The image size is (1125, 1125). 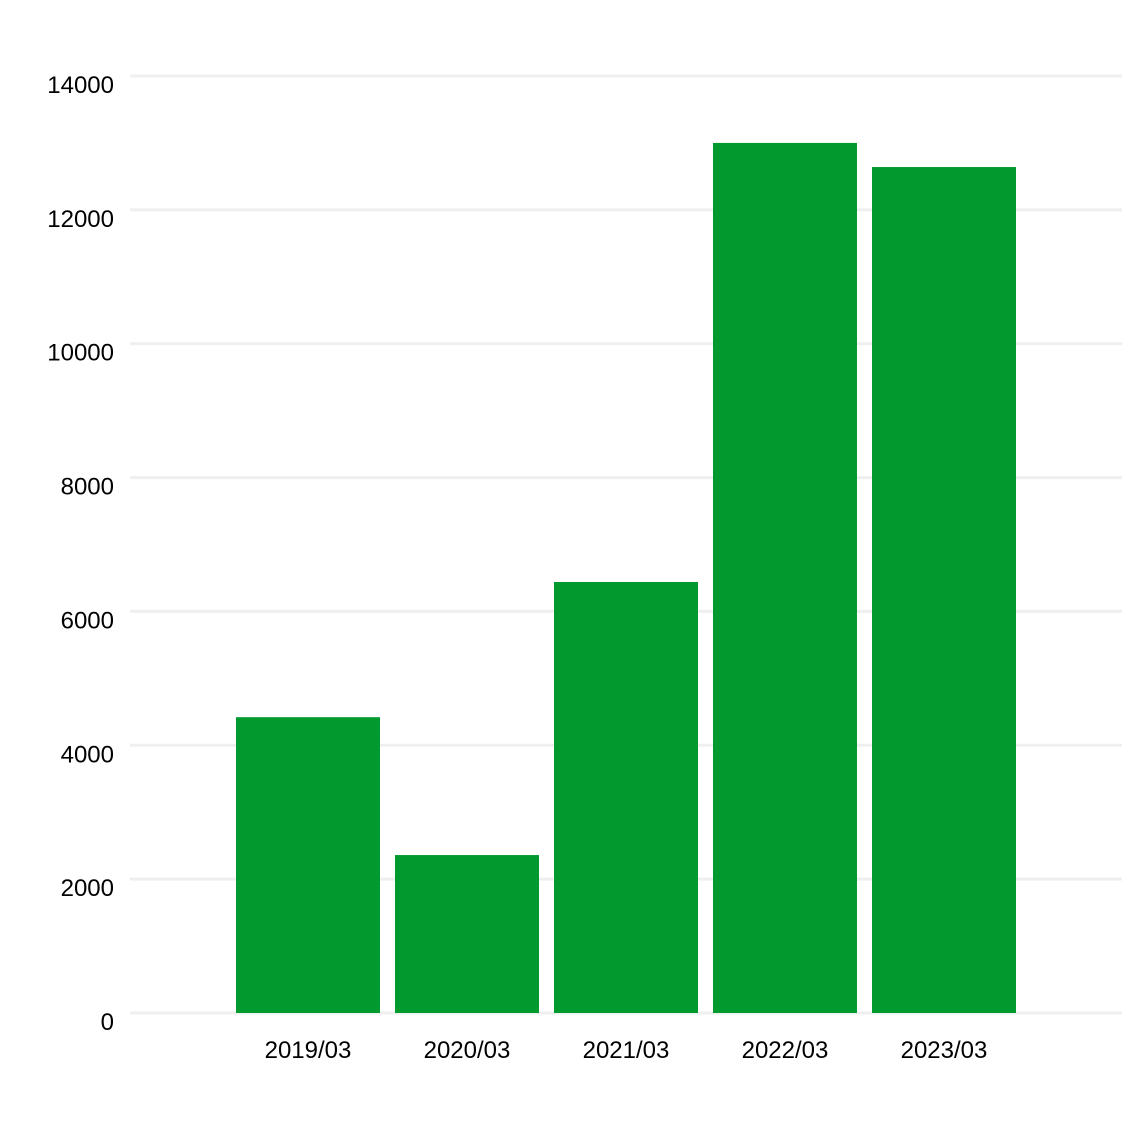 What do you see at coordinates (944, 590) in the screenshot?
I see `bar-2023/03` at bounding box center [944, 590].